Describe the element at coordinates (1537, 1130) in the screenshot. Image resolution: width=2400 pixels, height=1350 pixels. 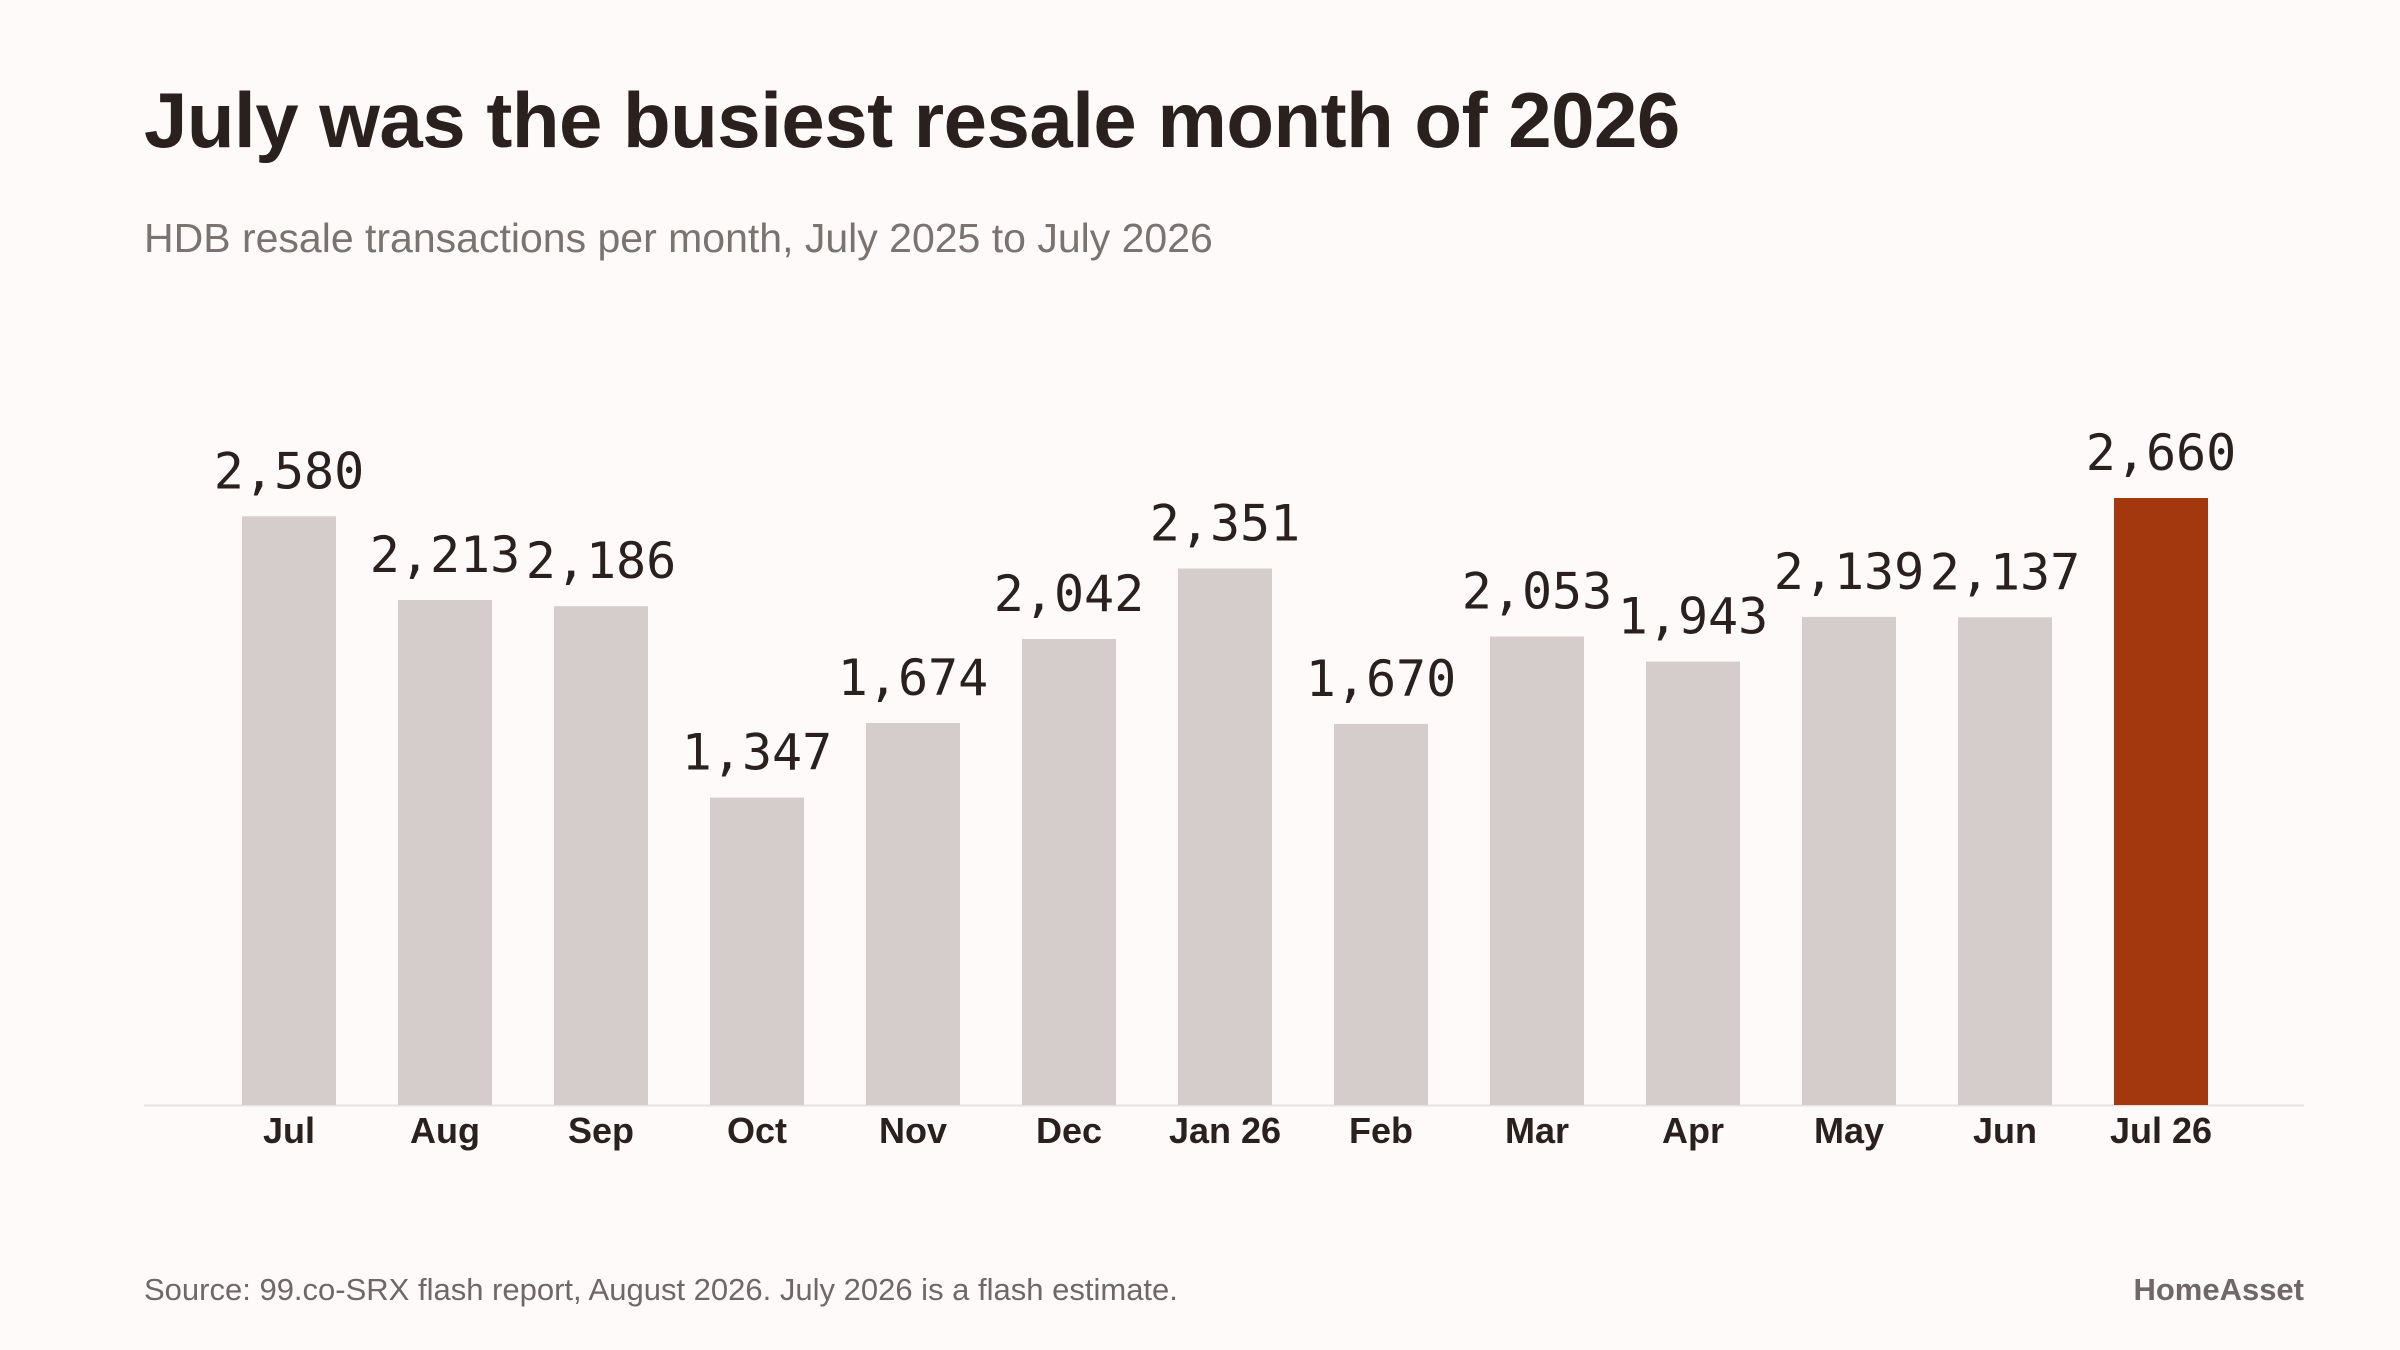
I see `x-tick-label: Mar` at that location.